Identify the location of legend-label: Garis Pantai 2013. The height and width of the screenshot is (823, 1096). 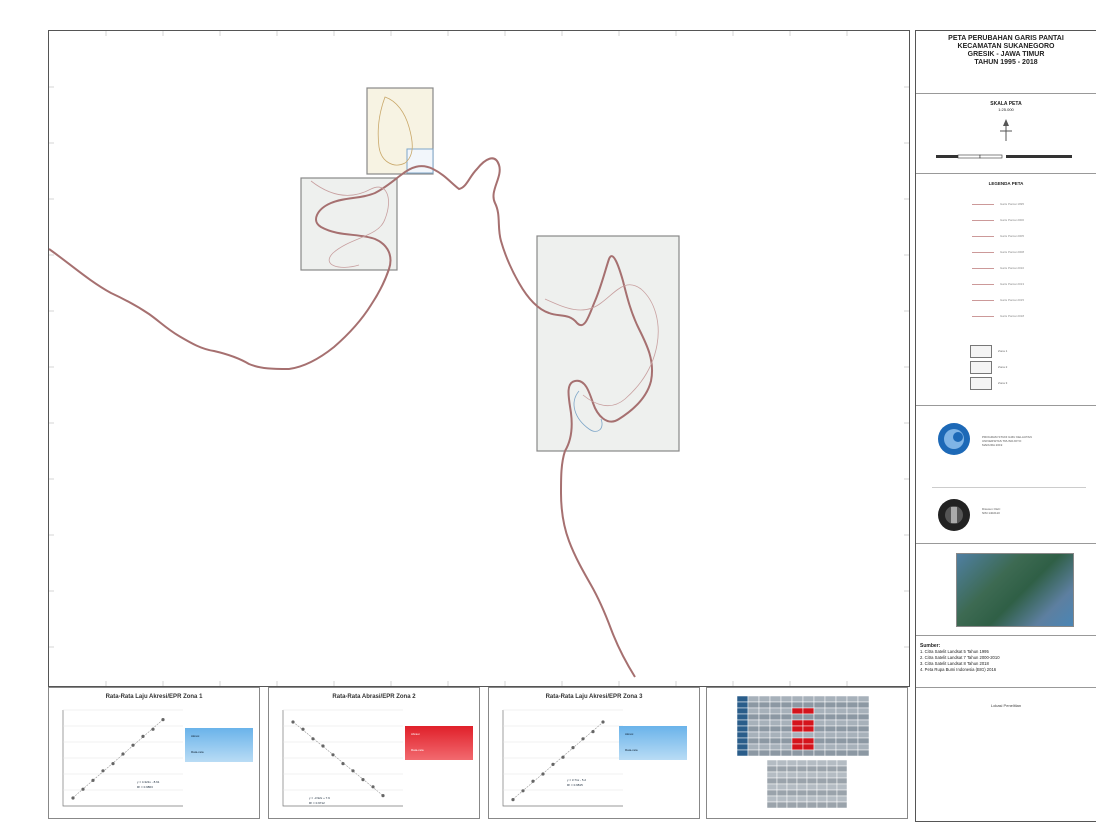
(1012, 284).